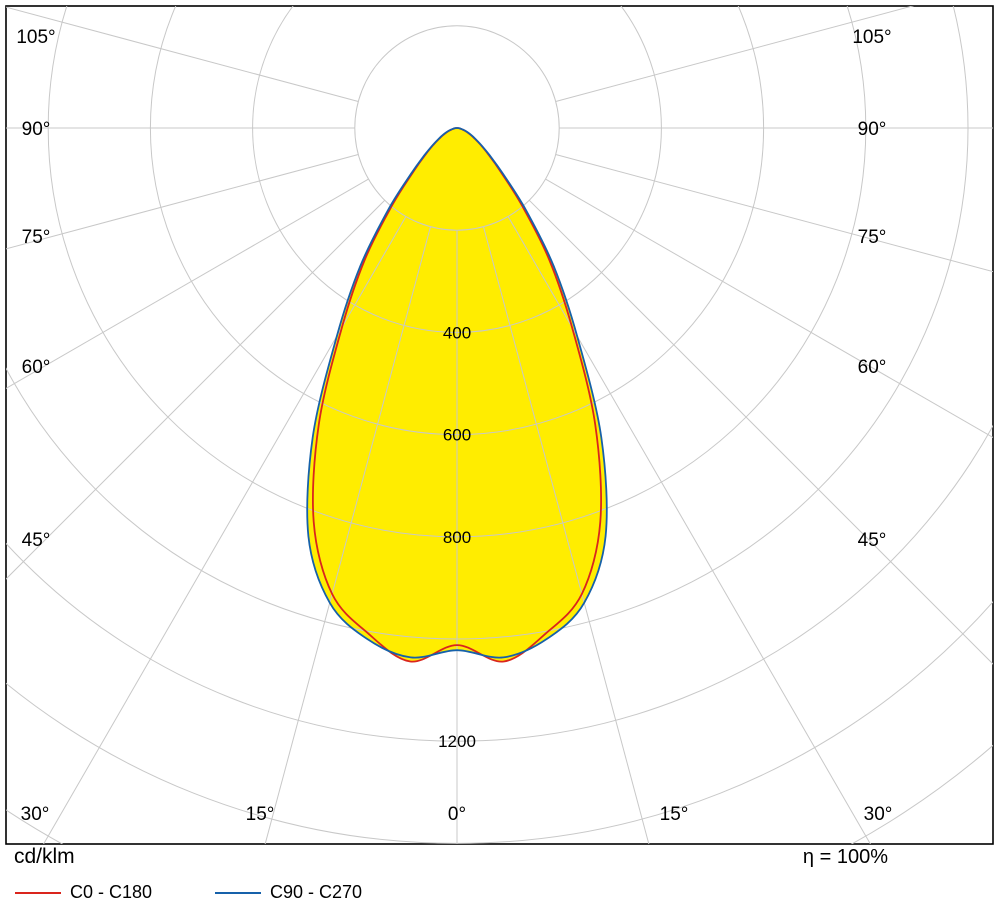  I want to click on ring-label: 400, so click(457, 332).